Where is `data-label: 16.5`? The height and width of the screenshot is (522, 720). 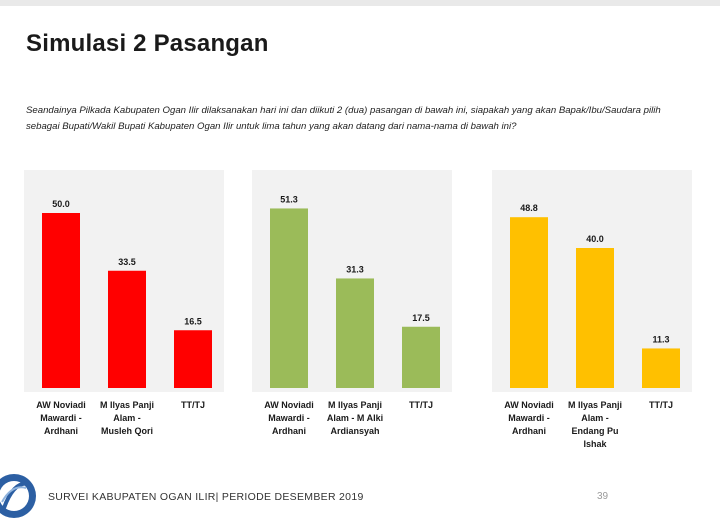 data-label: 16.5 is located at coordinates (193, 321).